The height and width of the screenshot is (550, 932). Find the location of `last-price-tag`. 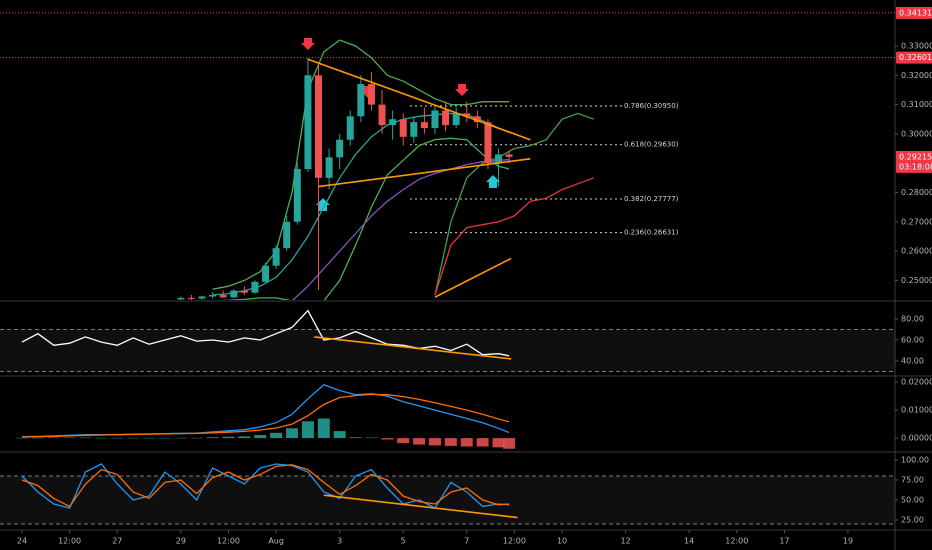

last-price-tag is located at coordinates (914, 161).